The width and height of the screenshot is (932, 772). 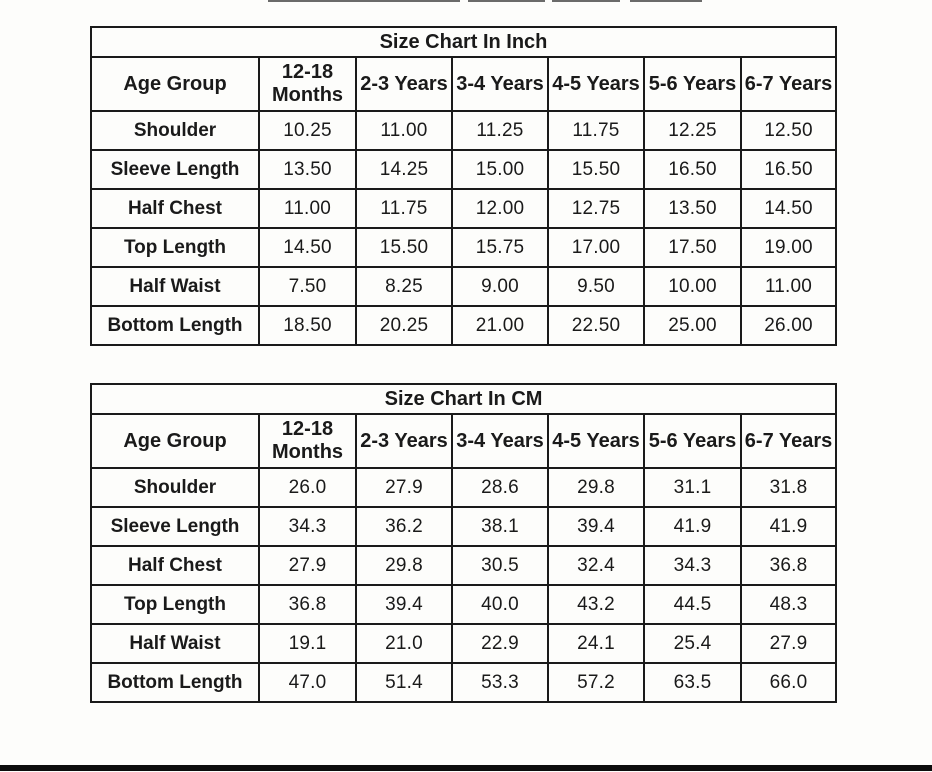 What do you see at coordinates (692, 84) in the screenshot?
I see `column-header-5-6-years: 5-6 Years` at bounding box center [692, 84].